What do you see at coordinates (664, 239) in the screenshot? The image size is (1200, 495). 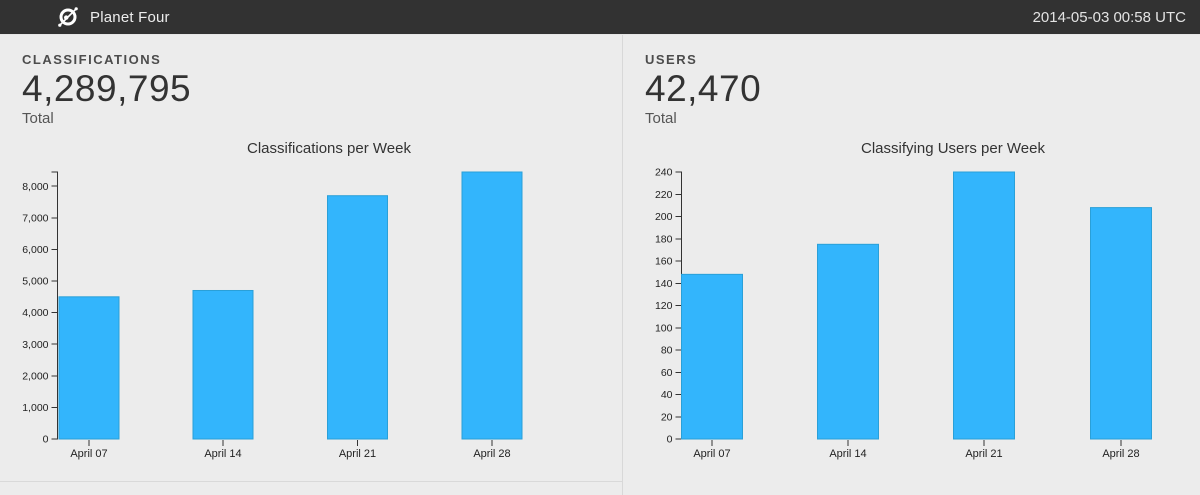 I see `y-tick-label: 180` at bounding box center [664, 239].